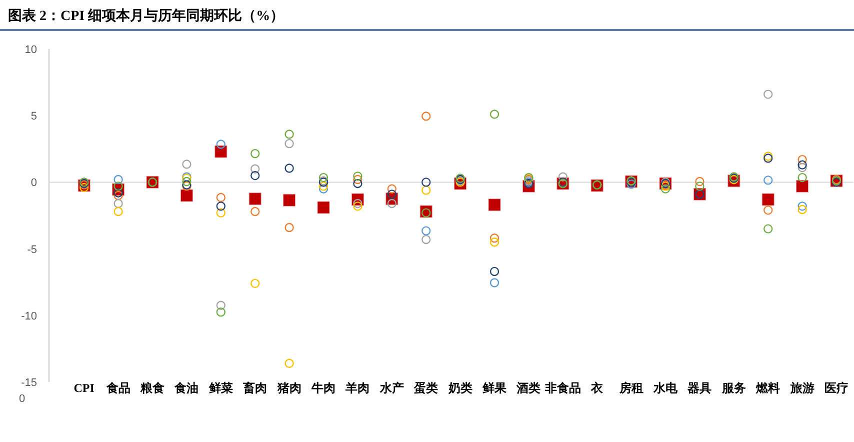 This screenshot has width=854, height=442. I want to click on x-tick-label: 燃料, so click(767, 388).